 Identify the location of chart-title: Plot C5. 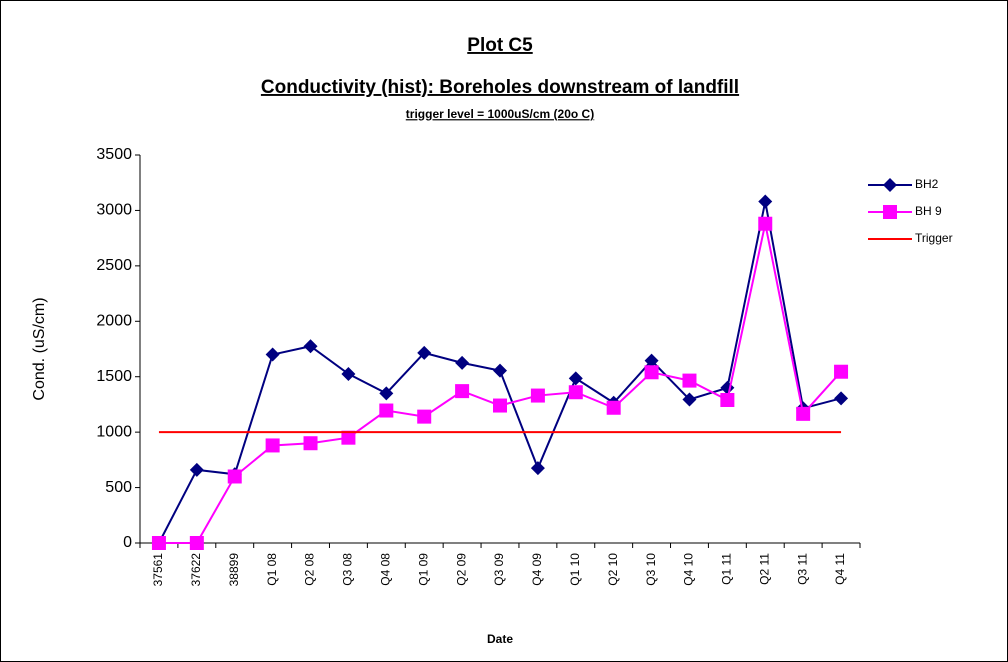
(500, 45).